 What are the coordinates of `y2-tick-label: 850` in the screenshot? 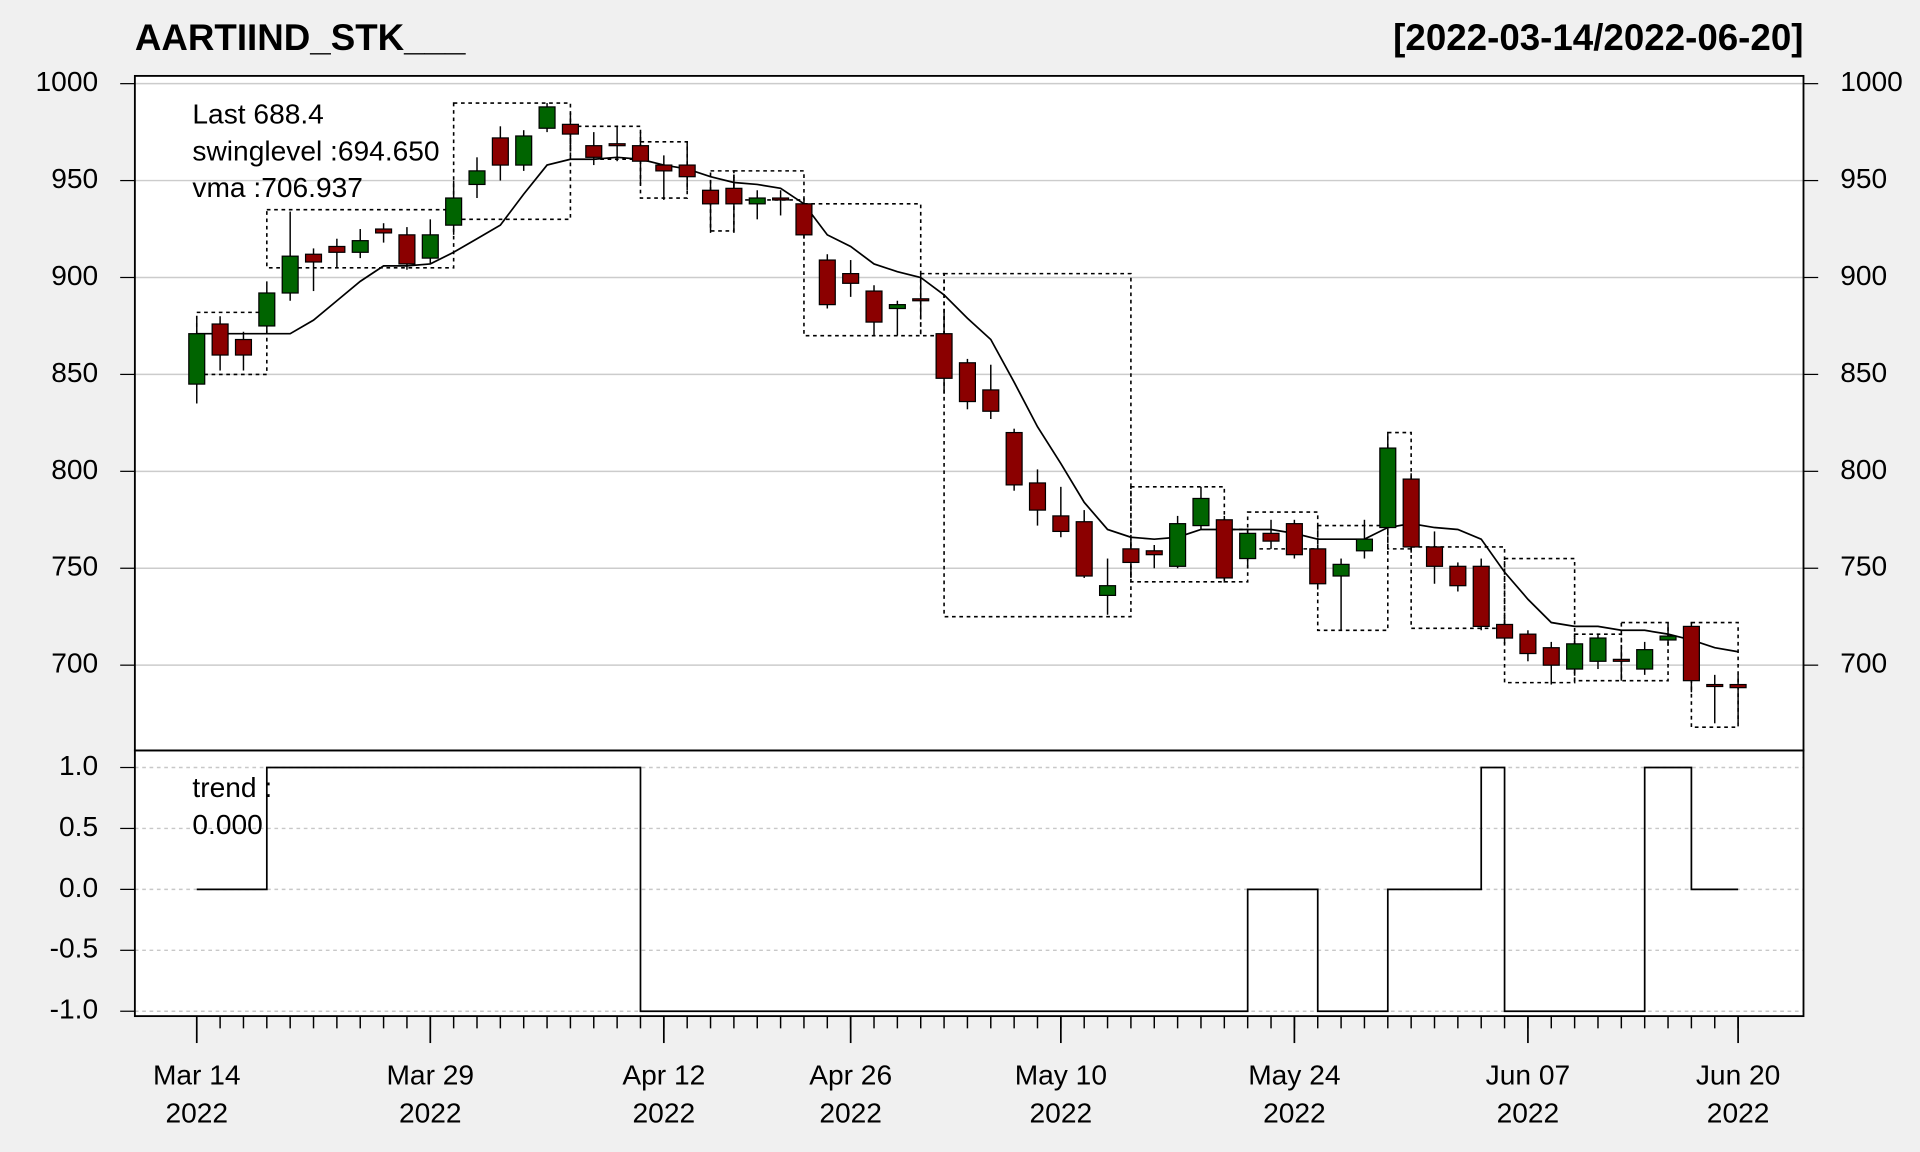 It's located at (1863, 372).